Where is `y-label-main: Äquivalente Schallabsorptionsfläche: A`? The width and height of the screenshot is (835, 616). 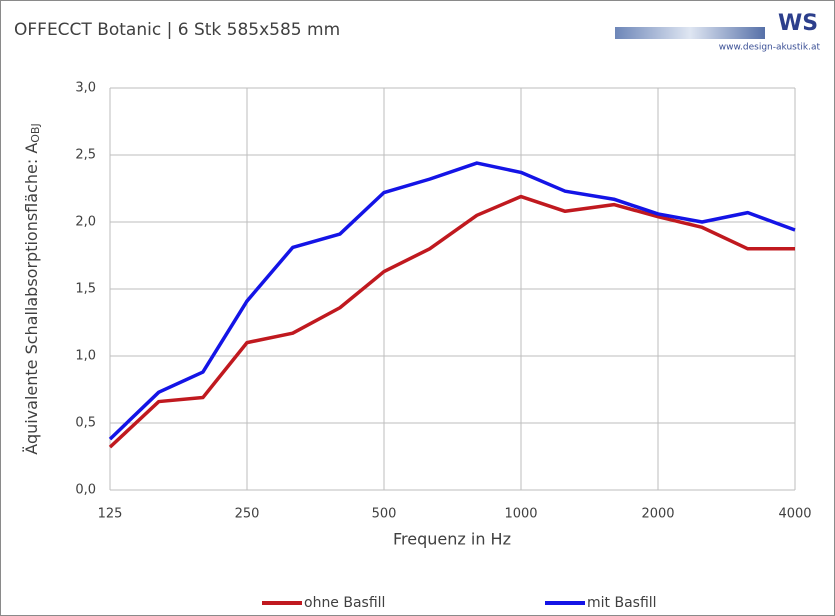
y-label-main: Äquivalente Schallabsorptionsfläche: A is located at coordinates (31, 299).